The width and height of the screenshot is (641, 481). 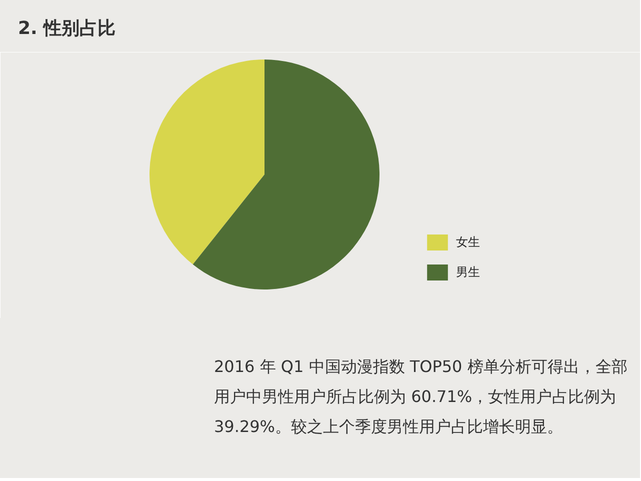 I want to click on text: 2016 年 Q1 中国动漫指数 TOP50 榜单分析可得出，全部用户中男性用户所占比例为 60.71%，女性用户占比例为 39.29%。较之上个季度男性用户占比增长明显。, so click(x=421, y=397).